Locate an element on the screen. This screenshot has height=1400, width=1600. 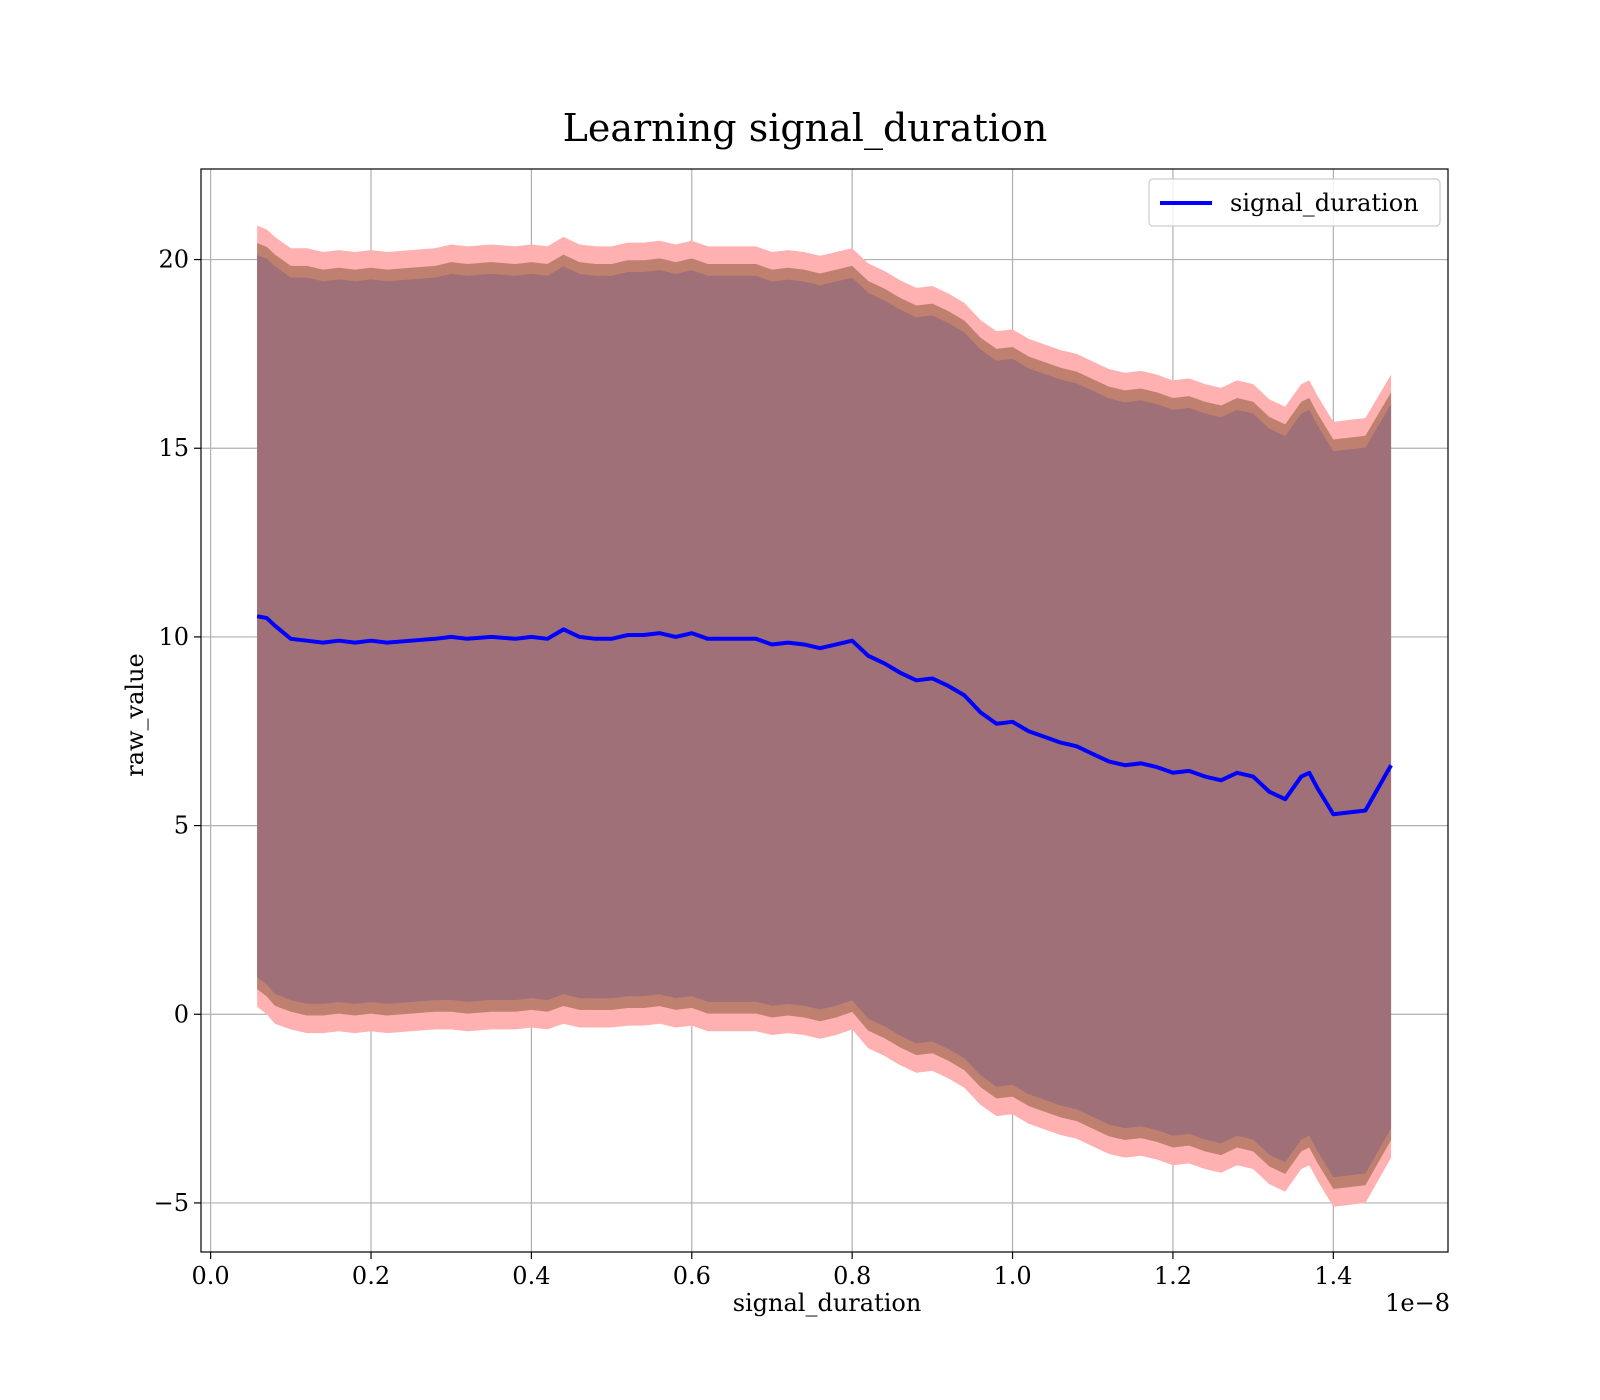
x-tick-label: 0.4 is located at coordinates (531, 1276).